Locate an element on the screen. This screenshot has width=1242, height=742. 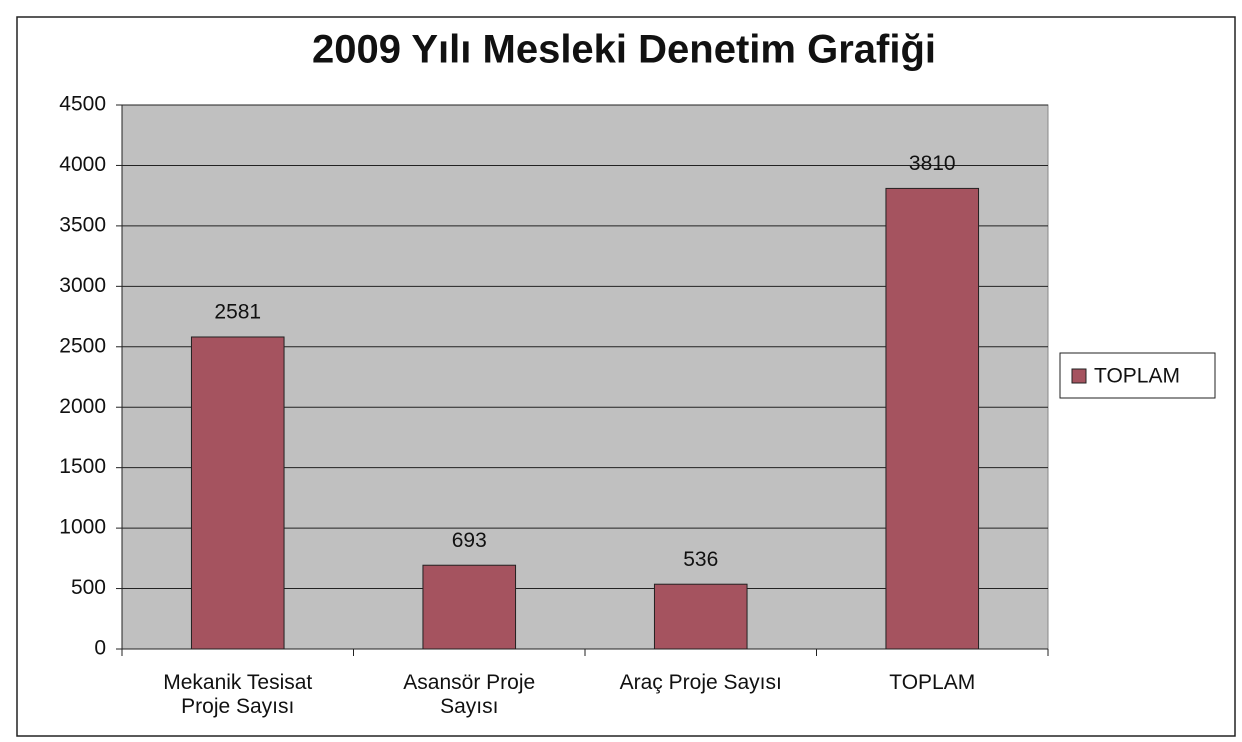
y-tick-label: 4000 is located at coordinates (82, 164).